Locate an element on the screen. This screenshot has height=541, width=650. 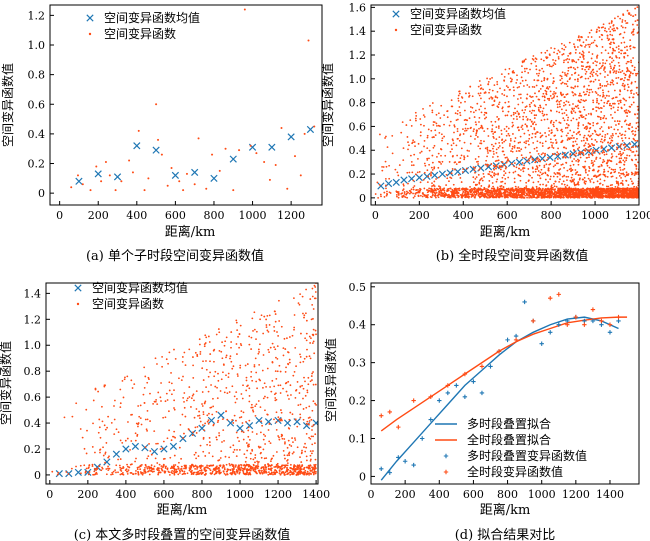
mean-point is located at coordinates (214, 178).